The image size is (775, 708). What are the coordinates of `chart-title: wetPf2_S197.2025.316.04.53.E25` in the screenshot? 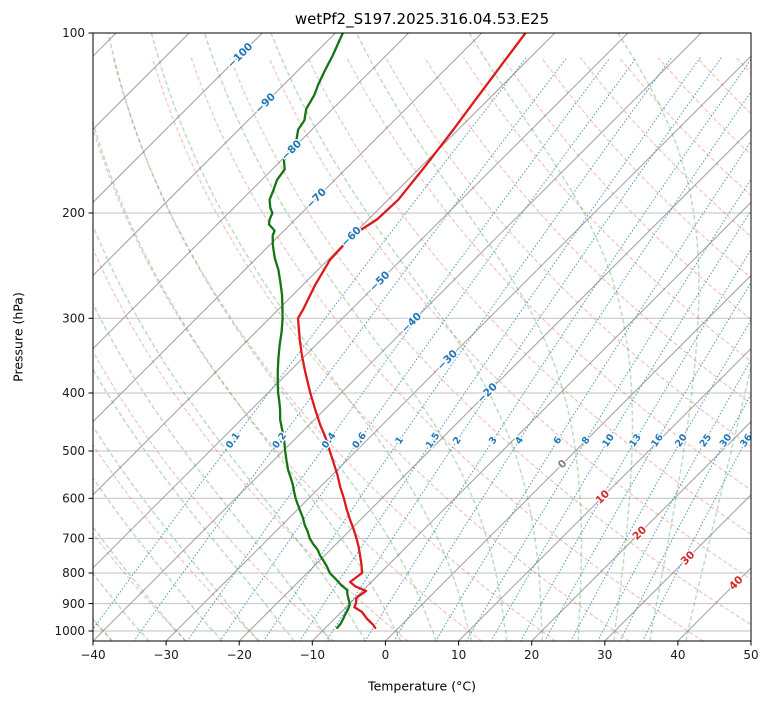 It's located at (422, 19).